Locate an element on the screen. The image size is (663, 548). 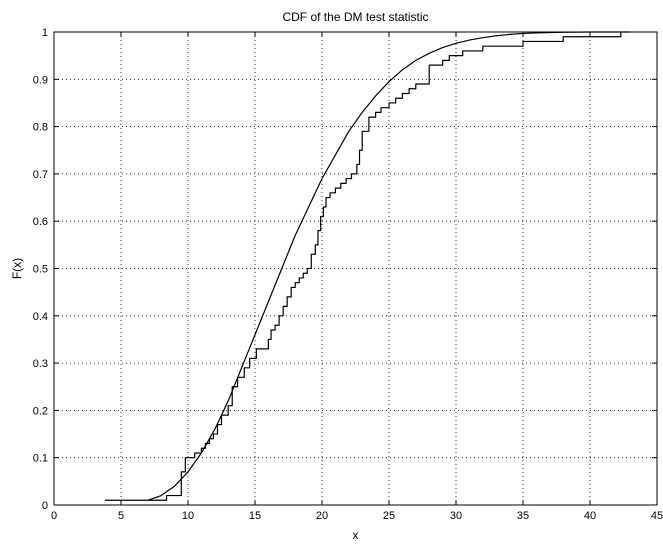
x-tick-label: 10 is located at coordinates (188, 516).